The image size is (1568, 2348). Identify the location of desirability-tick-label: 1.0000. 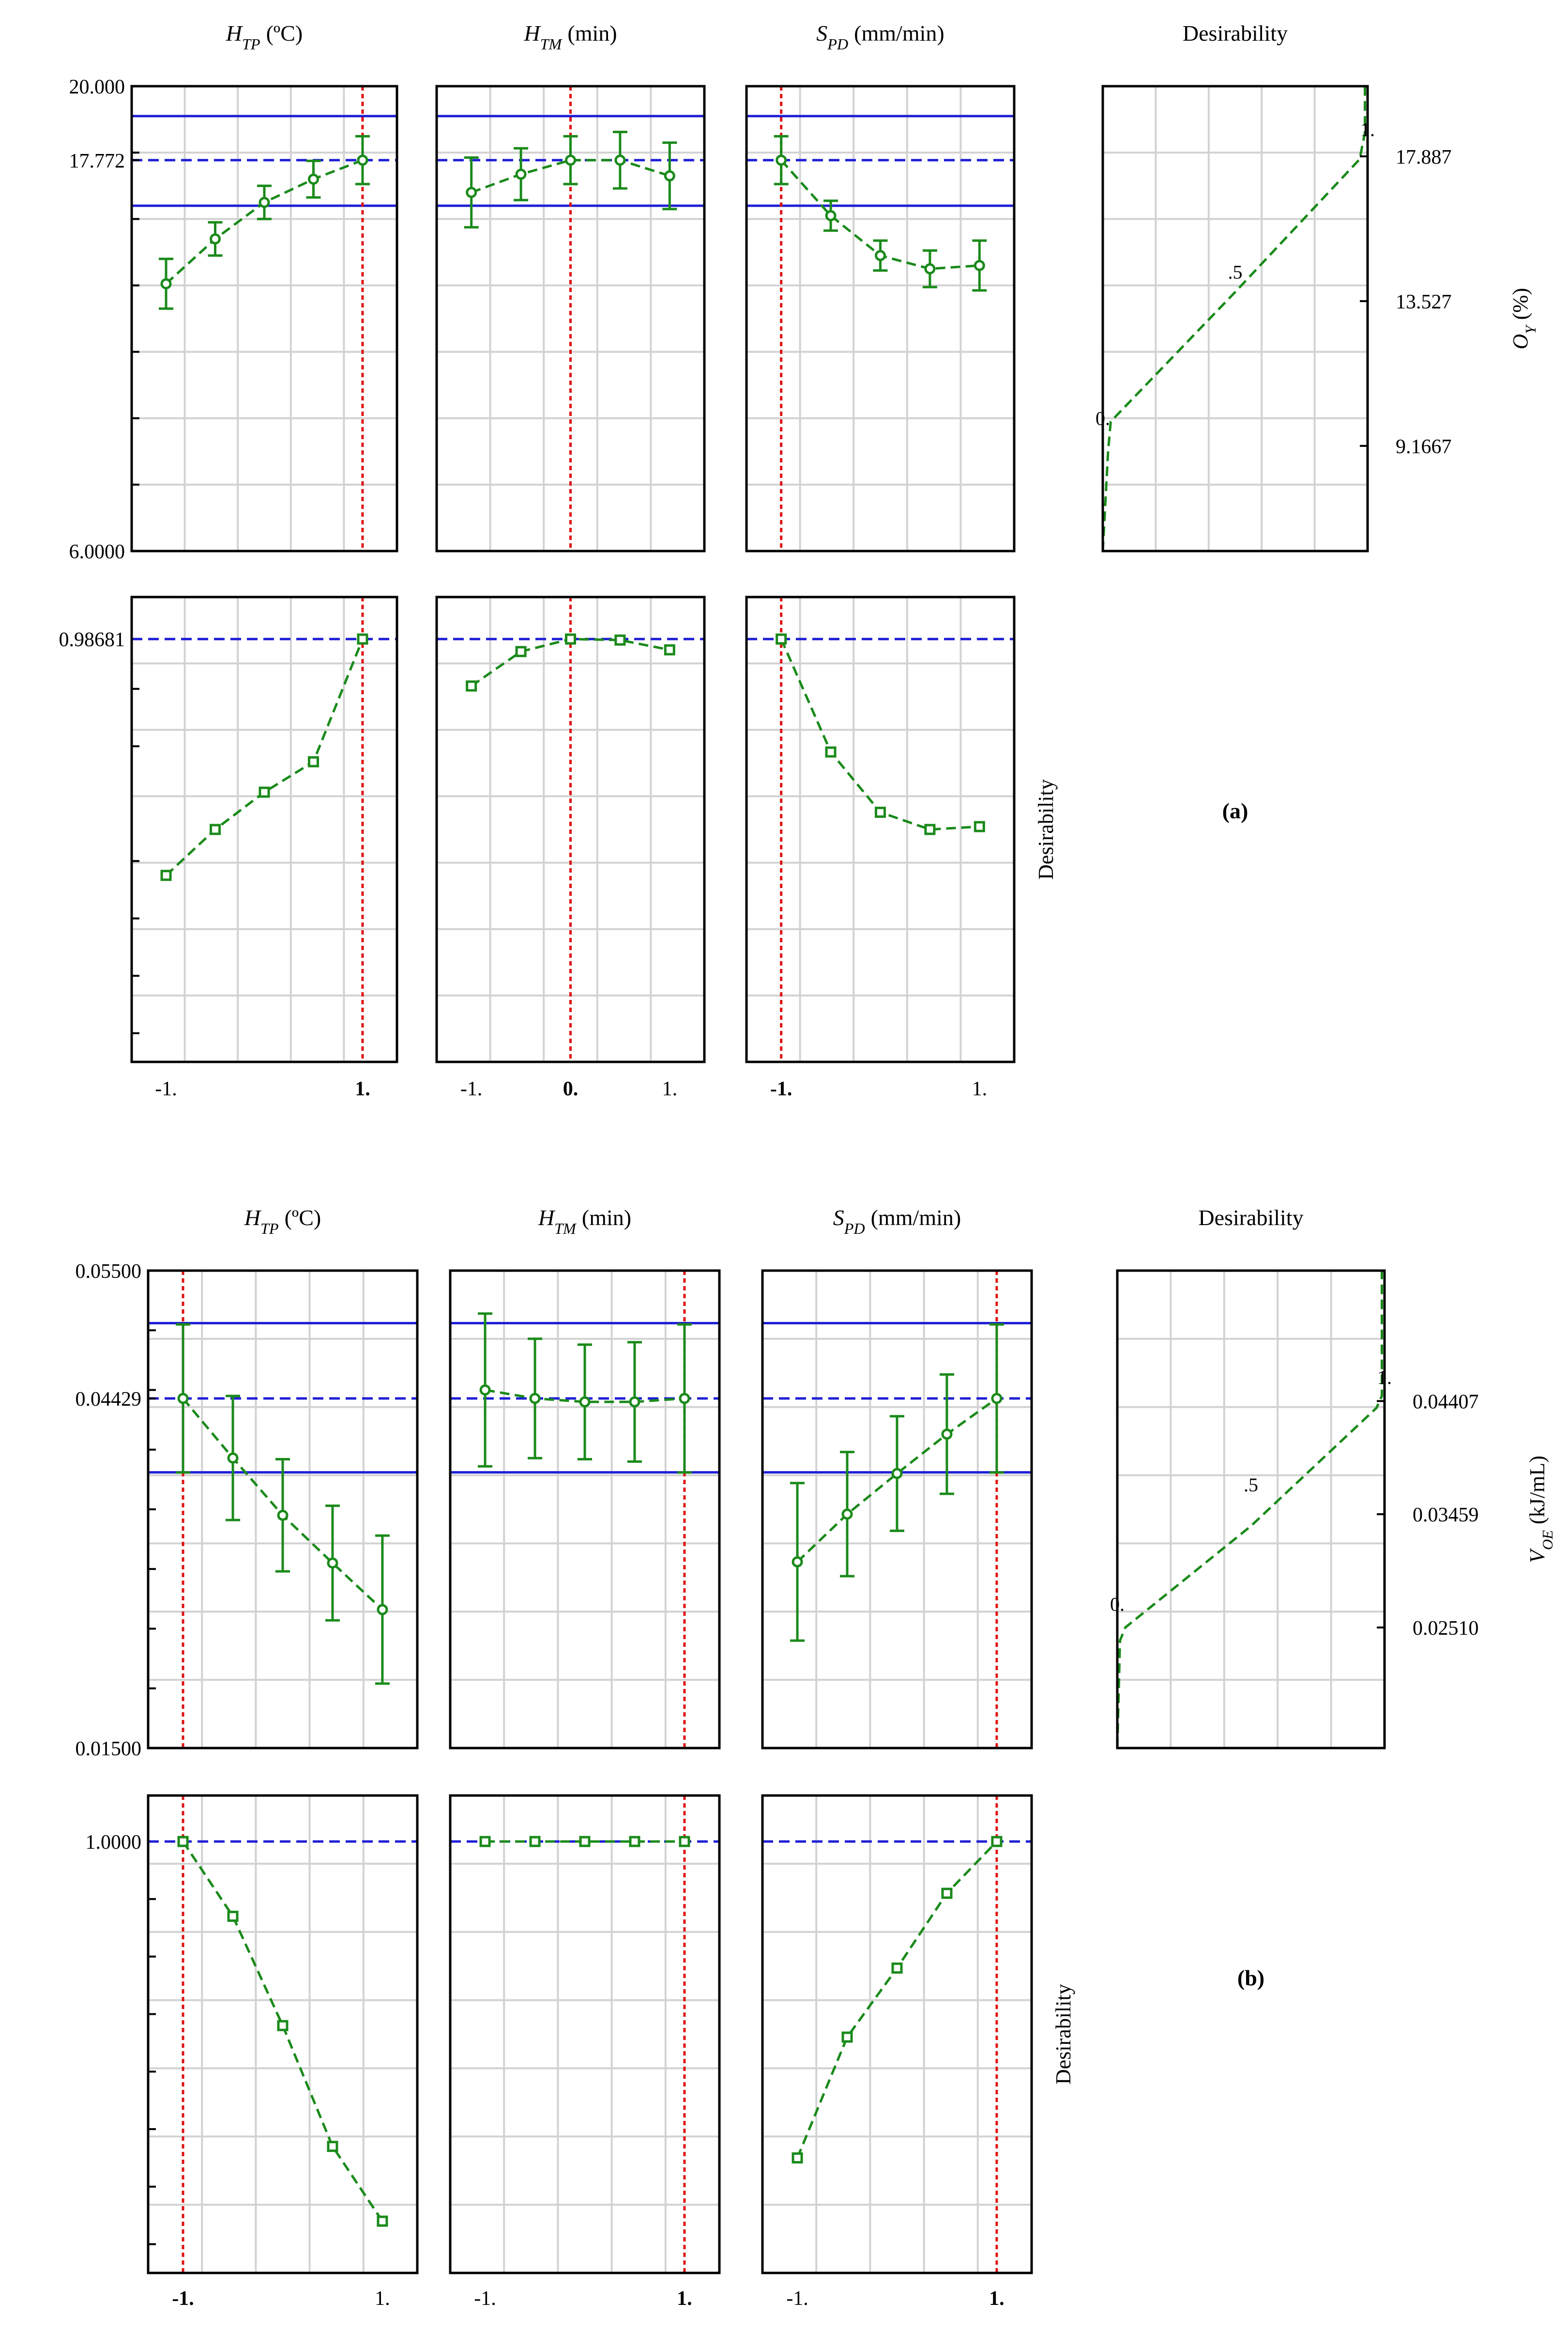
(114, 1842).